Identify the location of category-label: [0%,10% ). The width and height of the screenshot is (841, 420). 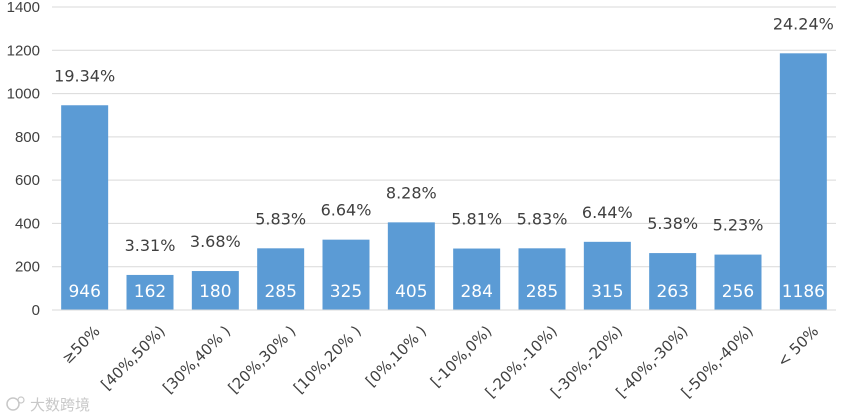
(396, 356).